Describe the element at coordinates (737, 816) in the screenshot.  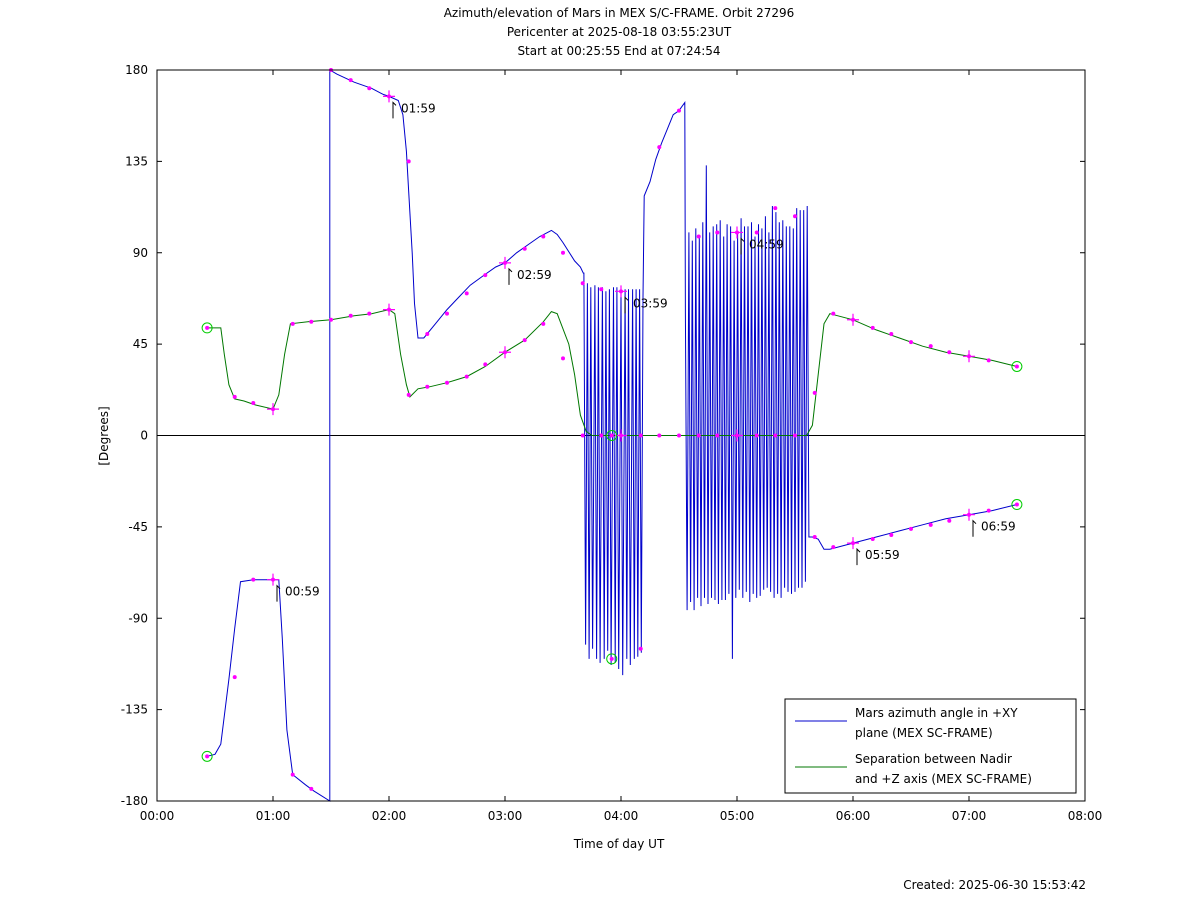
I see `x-tick-label: 05:00` at that location.